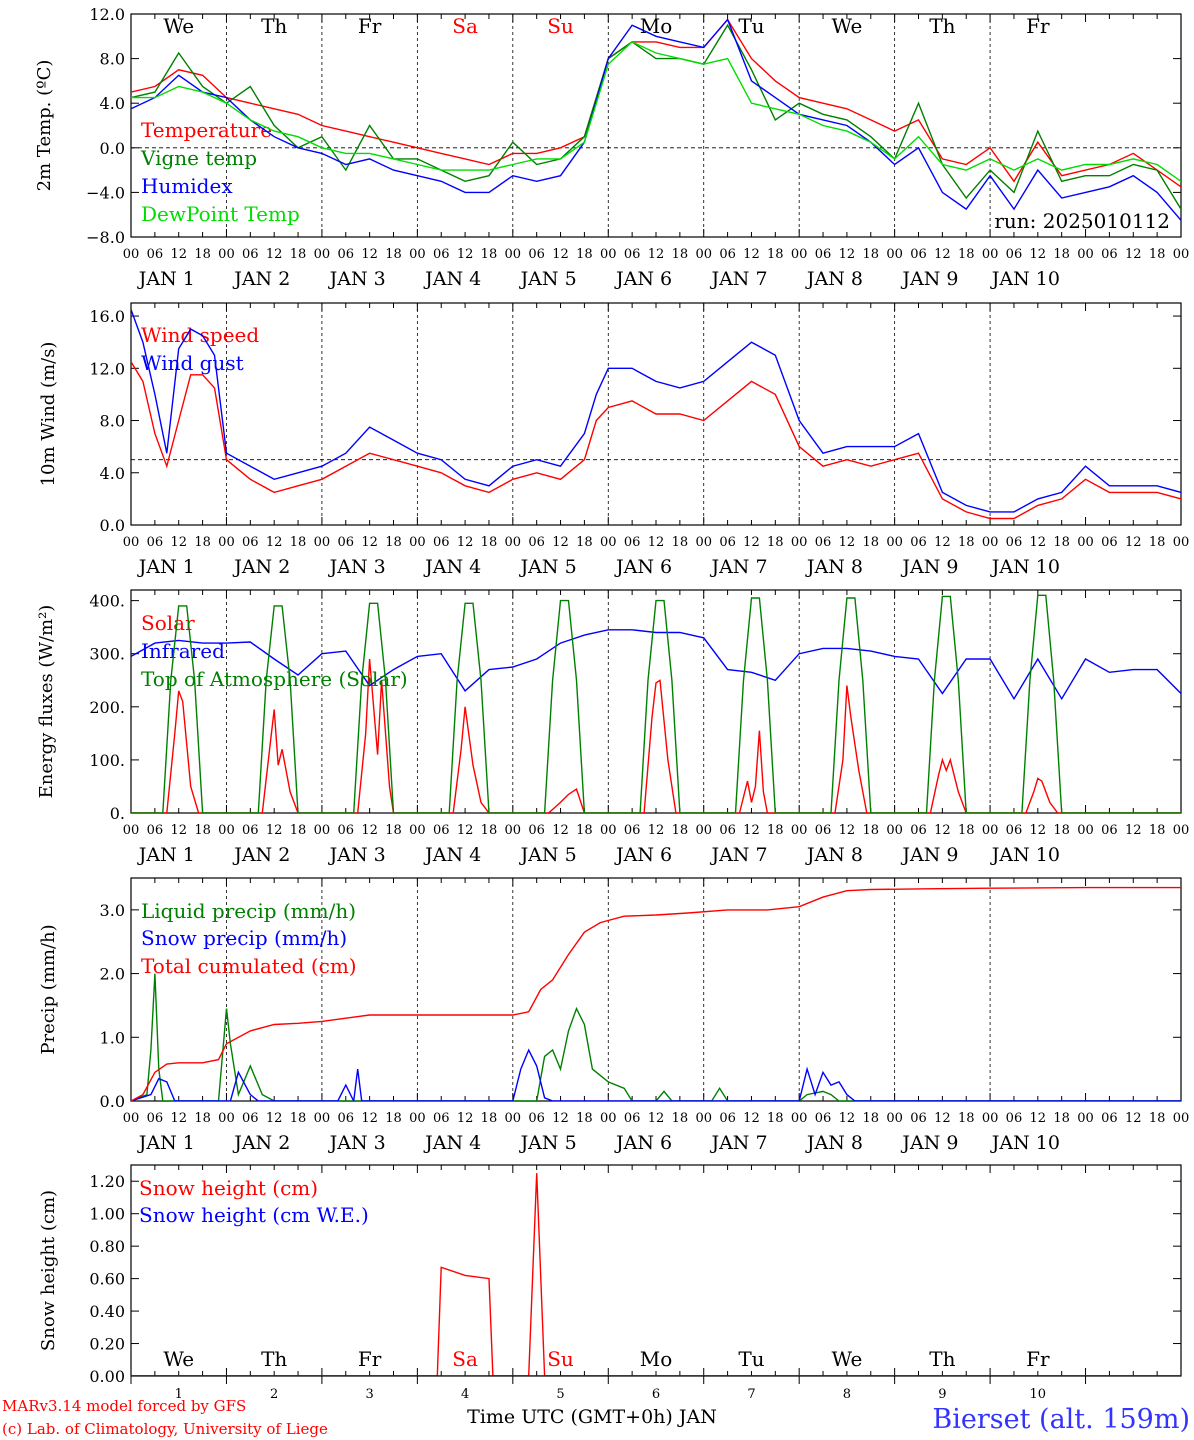 The image size is (1194, 1440). Describe the element at coordinates (192, 363) in the screenshot. I see `legend-entry: Wind gust` at that location.